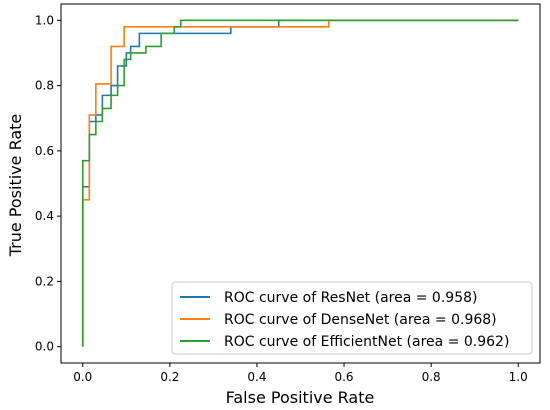 Image resolution: width=550 pixels, height=410 pixels. Describe the element at coordinates (300, 397) in the screenshot. I see `x-axis-label: False Positive Rate` at that location.